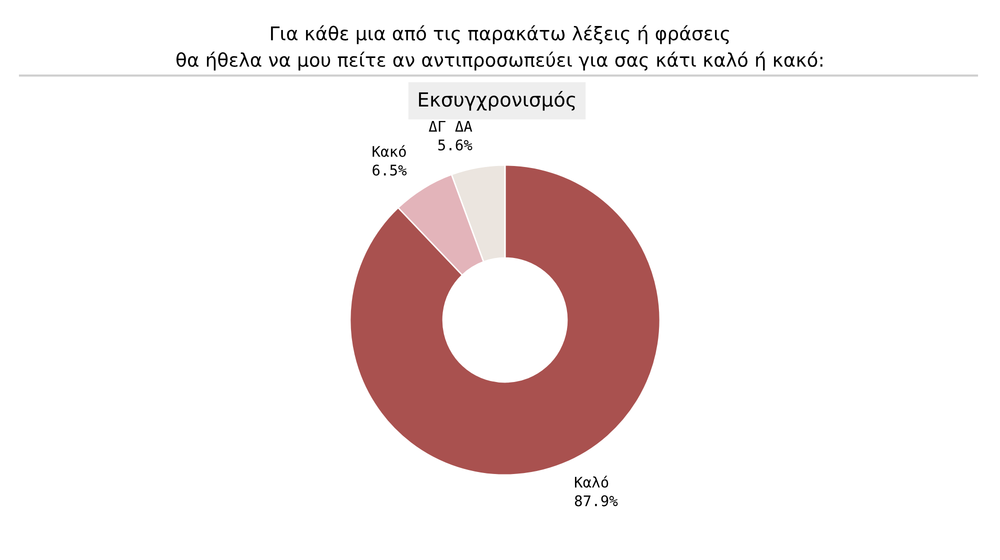 The height and width of the screenshot is (560, 1000). What do you see at coordinates (497, 100) in the screenshot?
I see `chart-subtitle: Εκσυγχρονισμός` at bounding box center [497, 100].